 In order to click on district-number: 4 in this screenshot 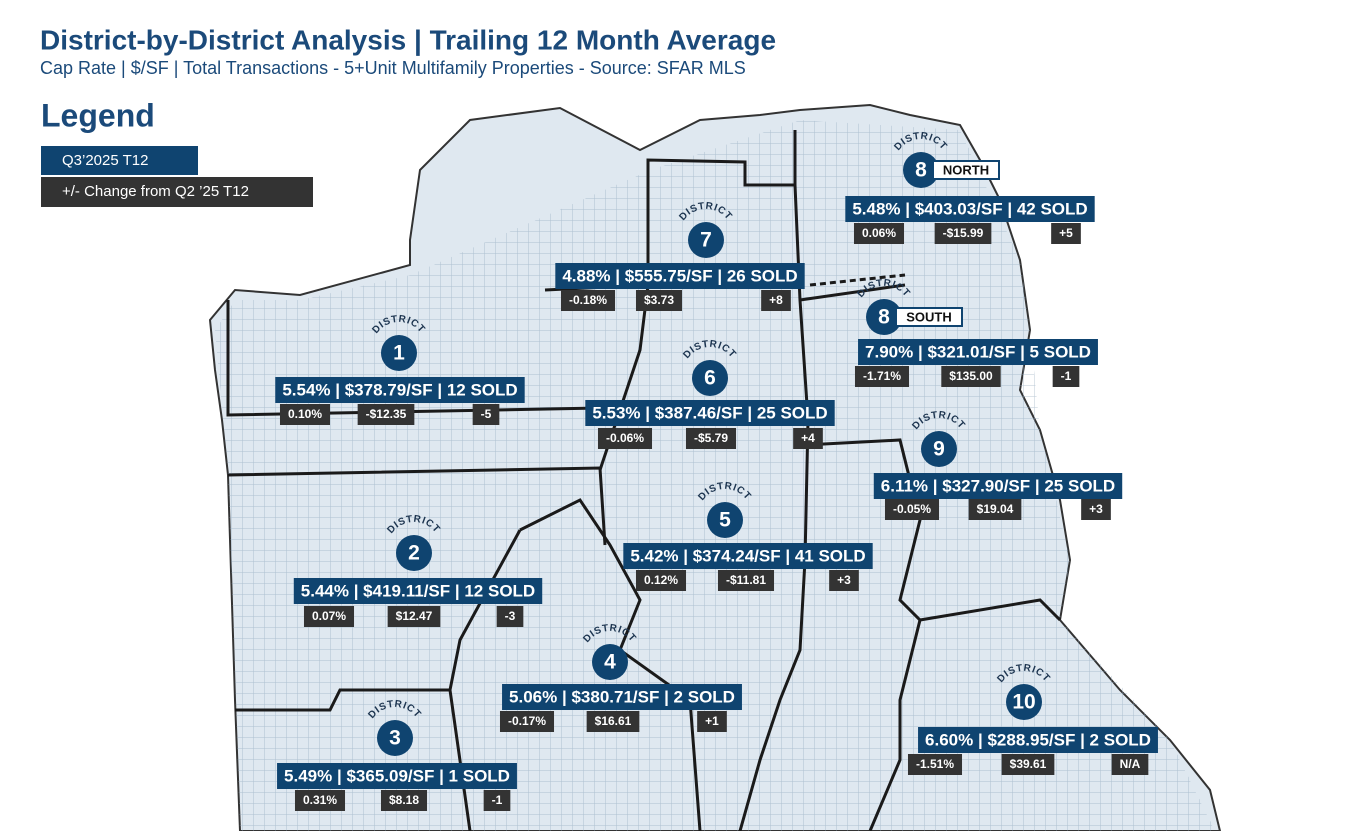, I will do `click(610, 662)`.